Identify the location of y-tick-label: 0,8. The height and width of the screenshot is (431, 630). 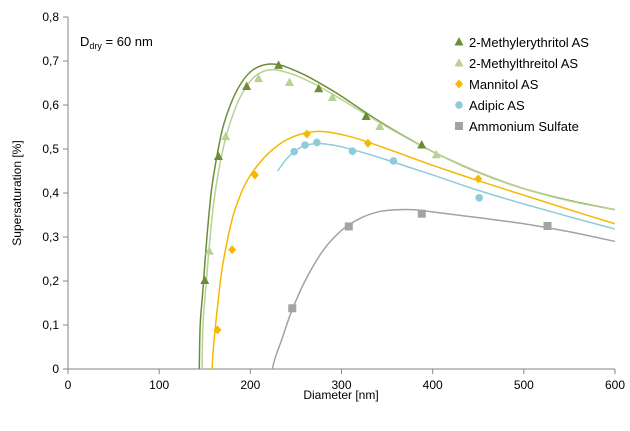
(50, 17).